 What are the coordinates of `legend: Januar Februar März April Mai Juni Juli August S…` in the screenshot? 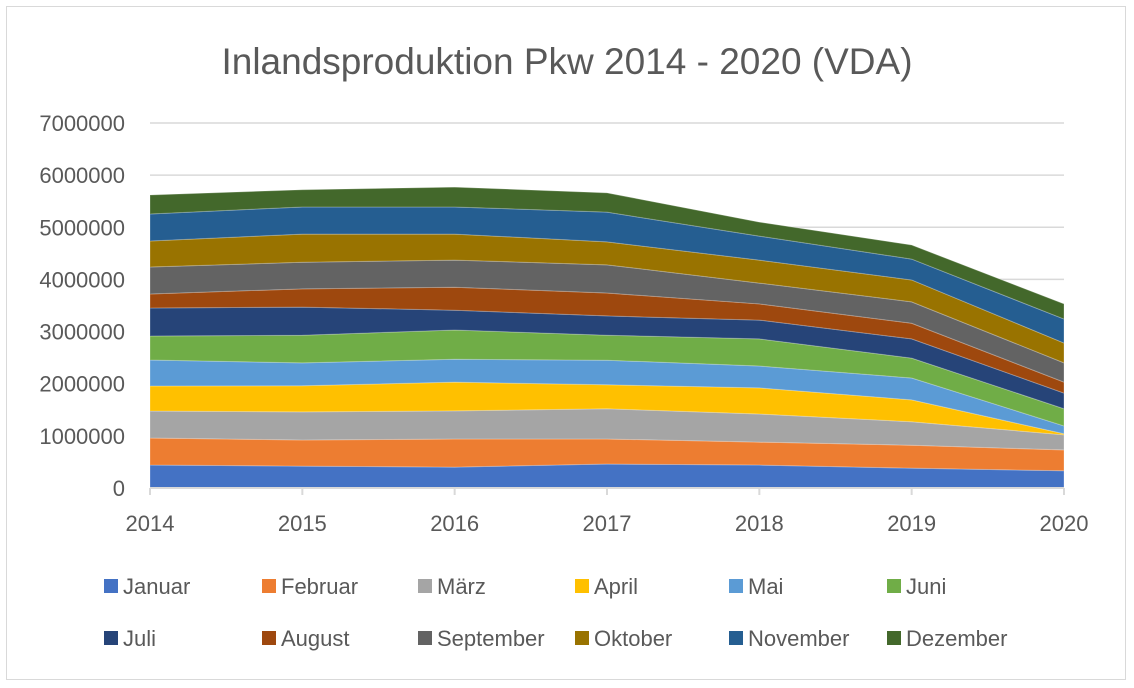 It's located at (555, 612).